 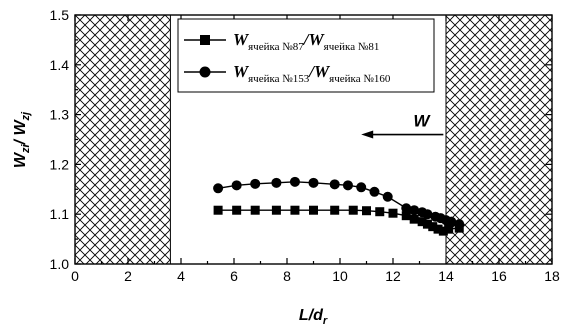 What do you see at coordinates (205, 72) in the screenshot?
I see `legend-circle-marker` at bounding box center [205, 72].